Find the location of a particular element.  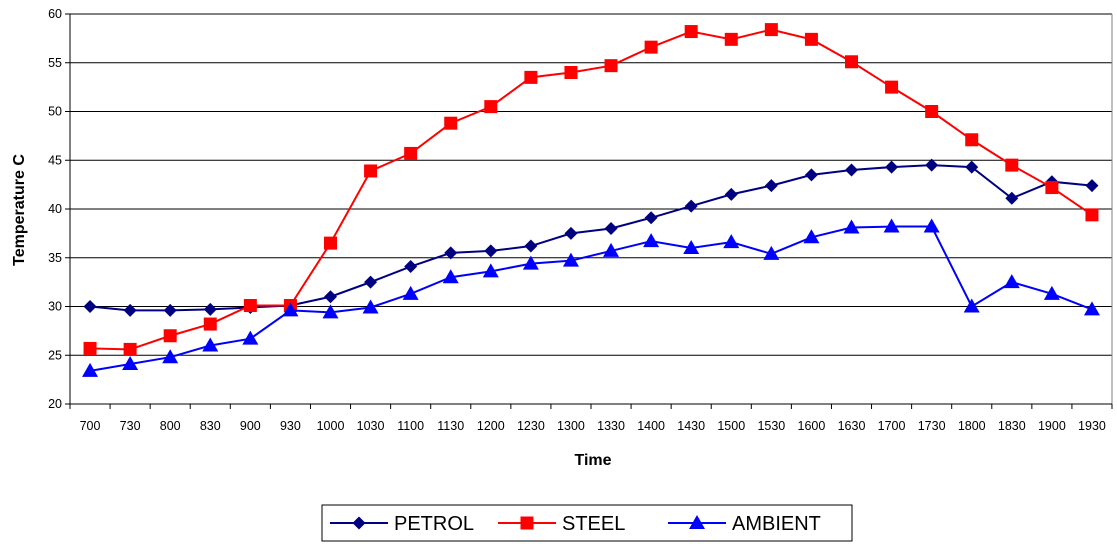

x-tick-label: 1230 is located at coordinates (531, 426).